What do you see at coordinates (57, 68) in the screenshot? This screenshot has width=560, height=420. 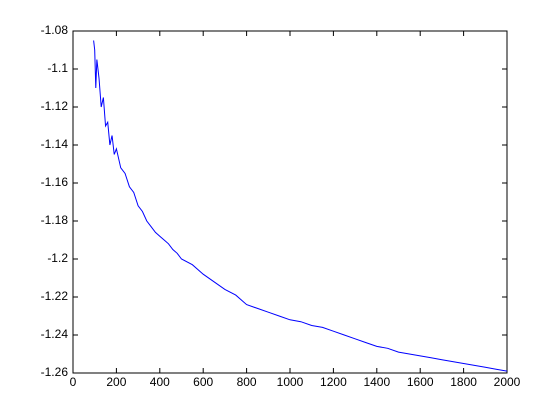 I see `y-tick-label: -1.1` at bounding box center [57, 68].